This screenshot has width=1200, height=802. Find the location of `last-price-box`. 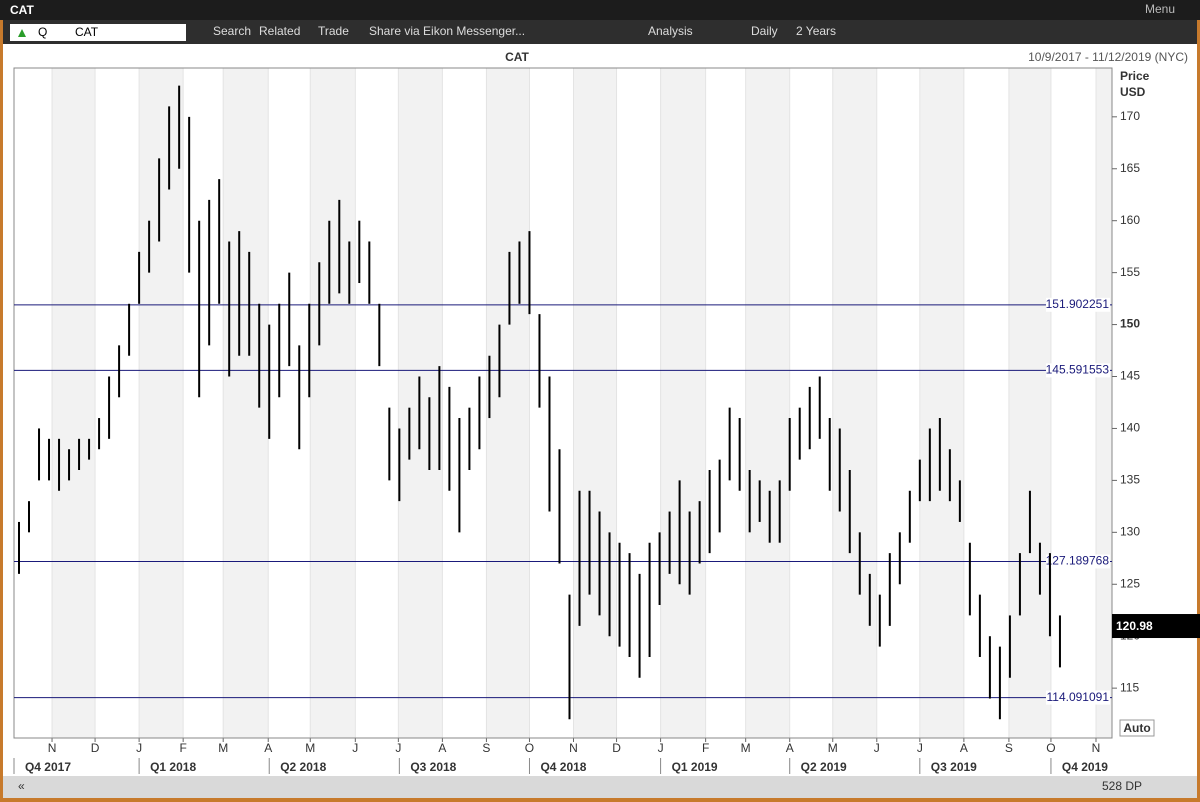

last-price-box is located at coordinates (1156, 626).